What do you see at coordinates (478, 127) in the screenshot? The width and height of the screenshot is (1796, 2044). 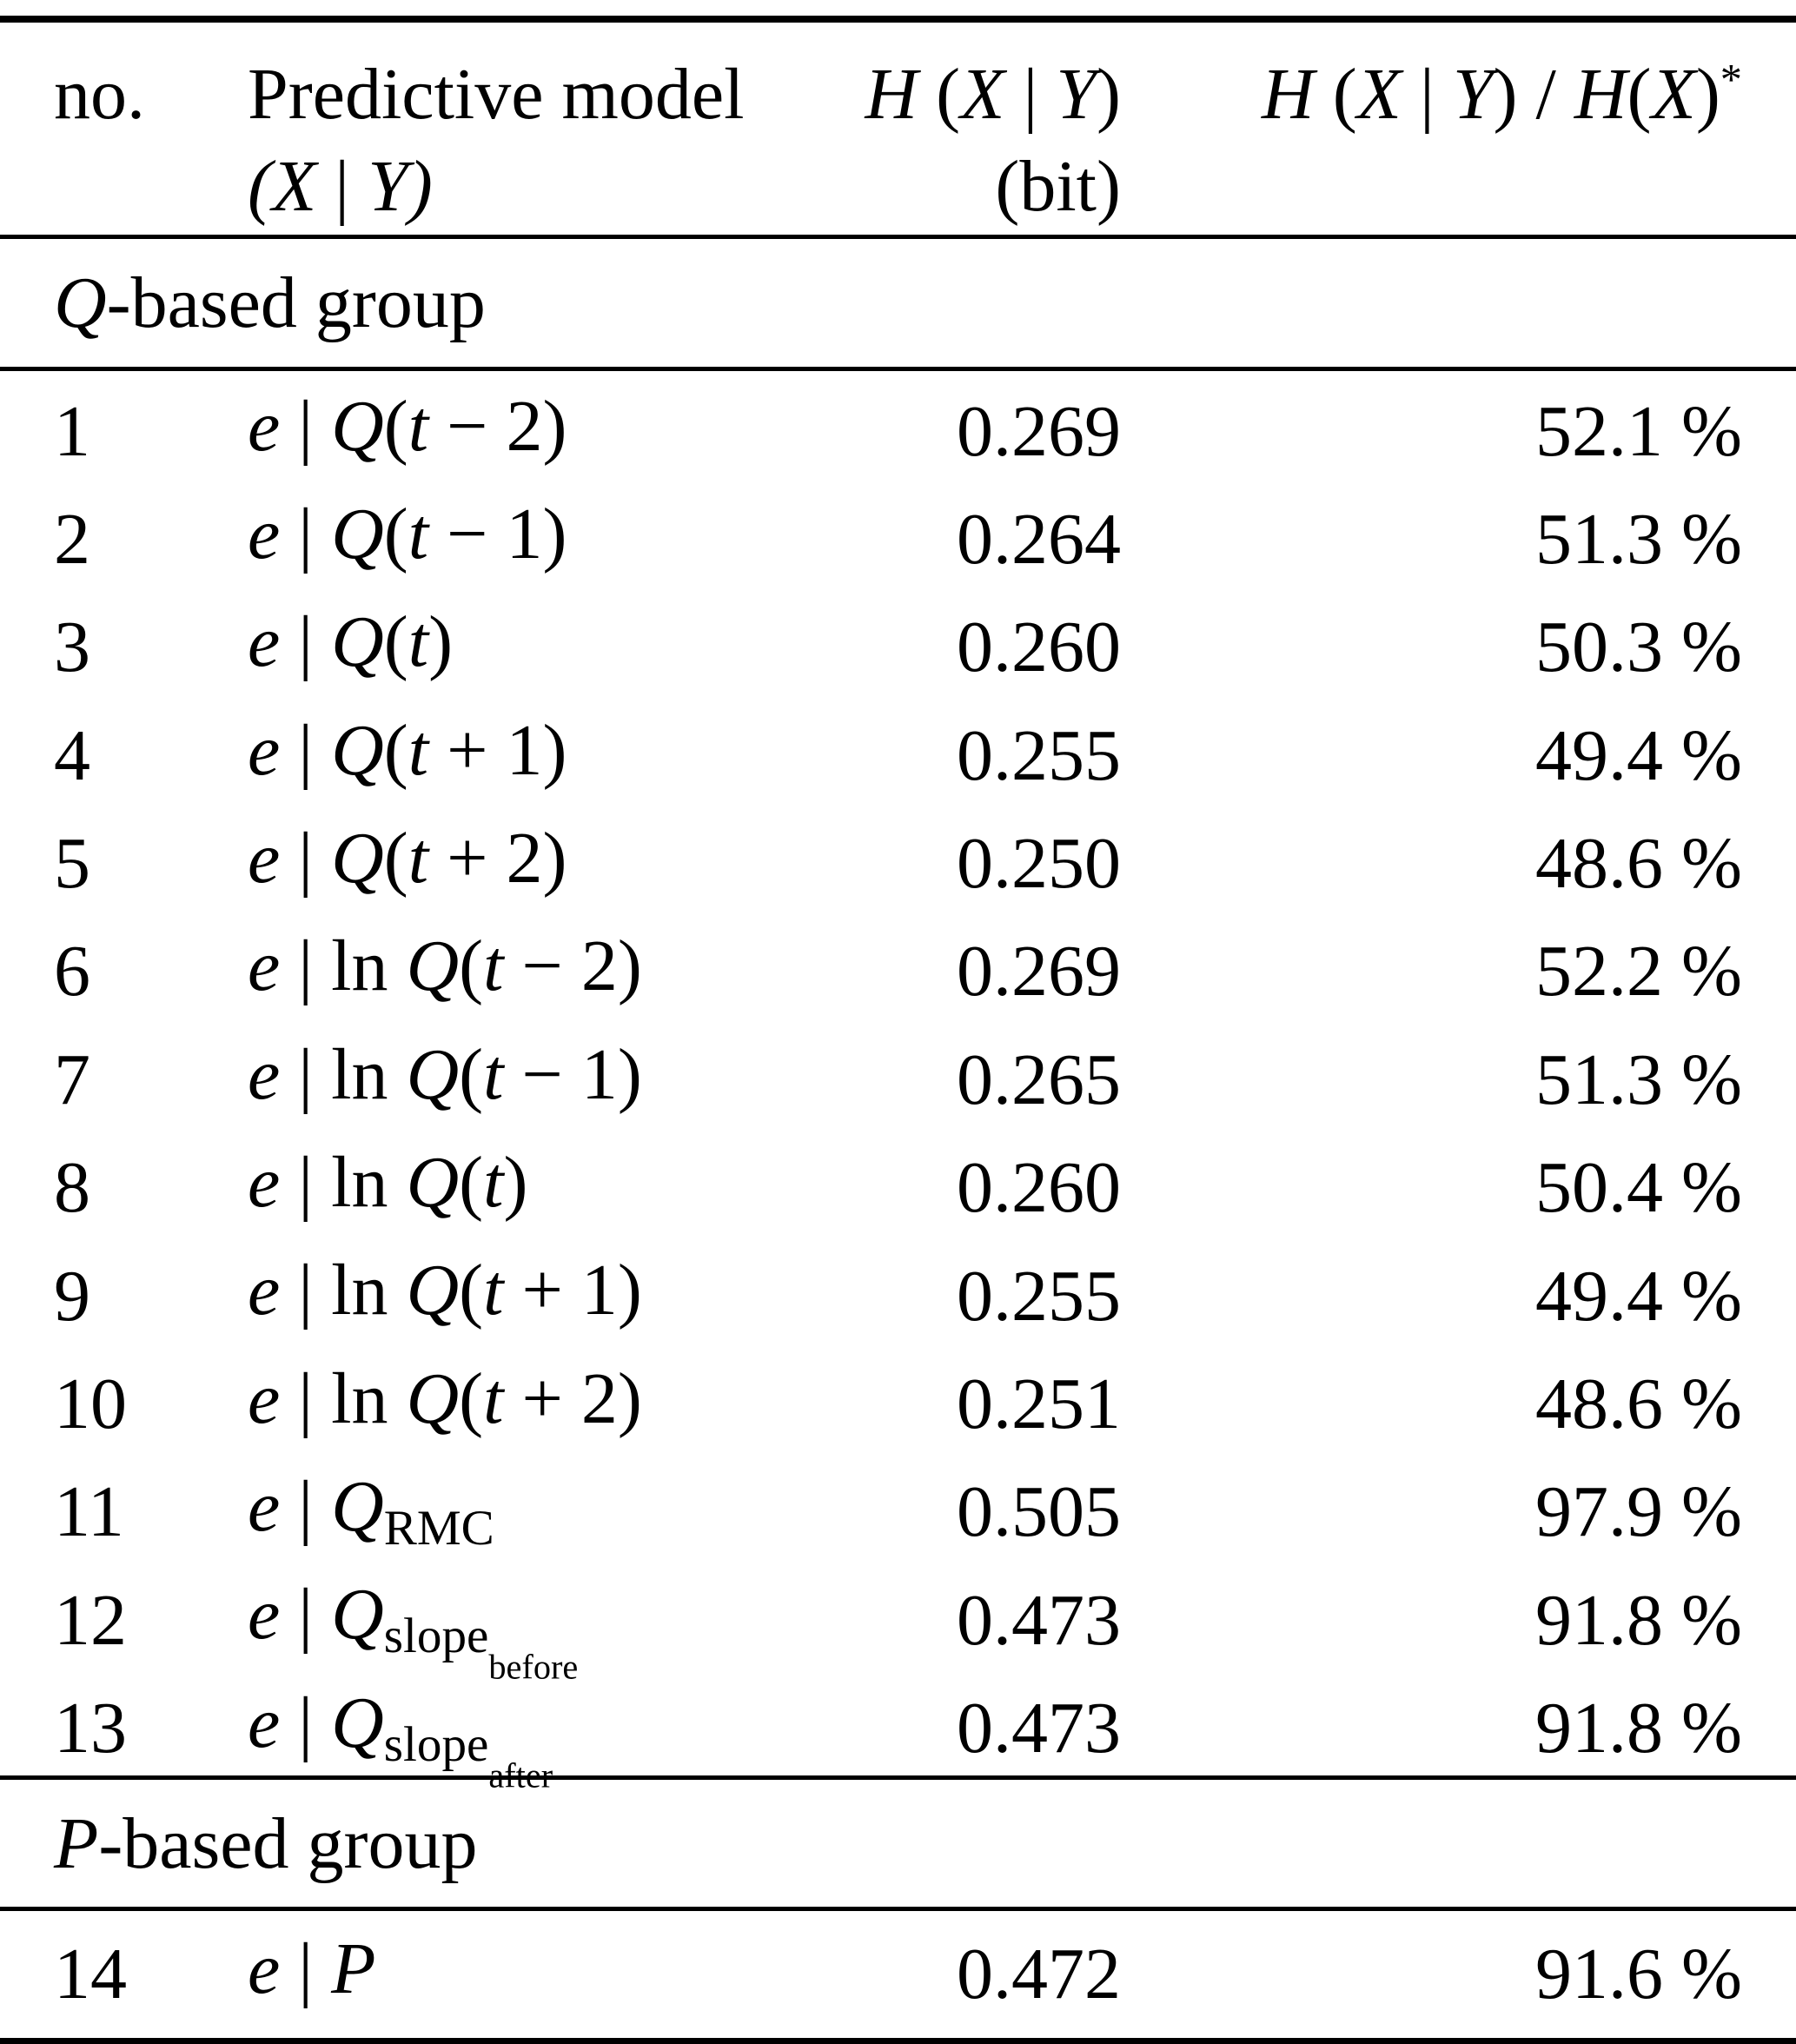 I see `header-model: Predictive model (X | Y)` at bounding box center [478, 127].